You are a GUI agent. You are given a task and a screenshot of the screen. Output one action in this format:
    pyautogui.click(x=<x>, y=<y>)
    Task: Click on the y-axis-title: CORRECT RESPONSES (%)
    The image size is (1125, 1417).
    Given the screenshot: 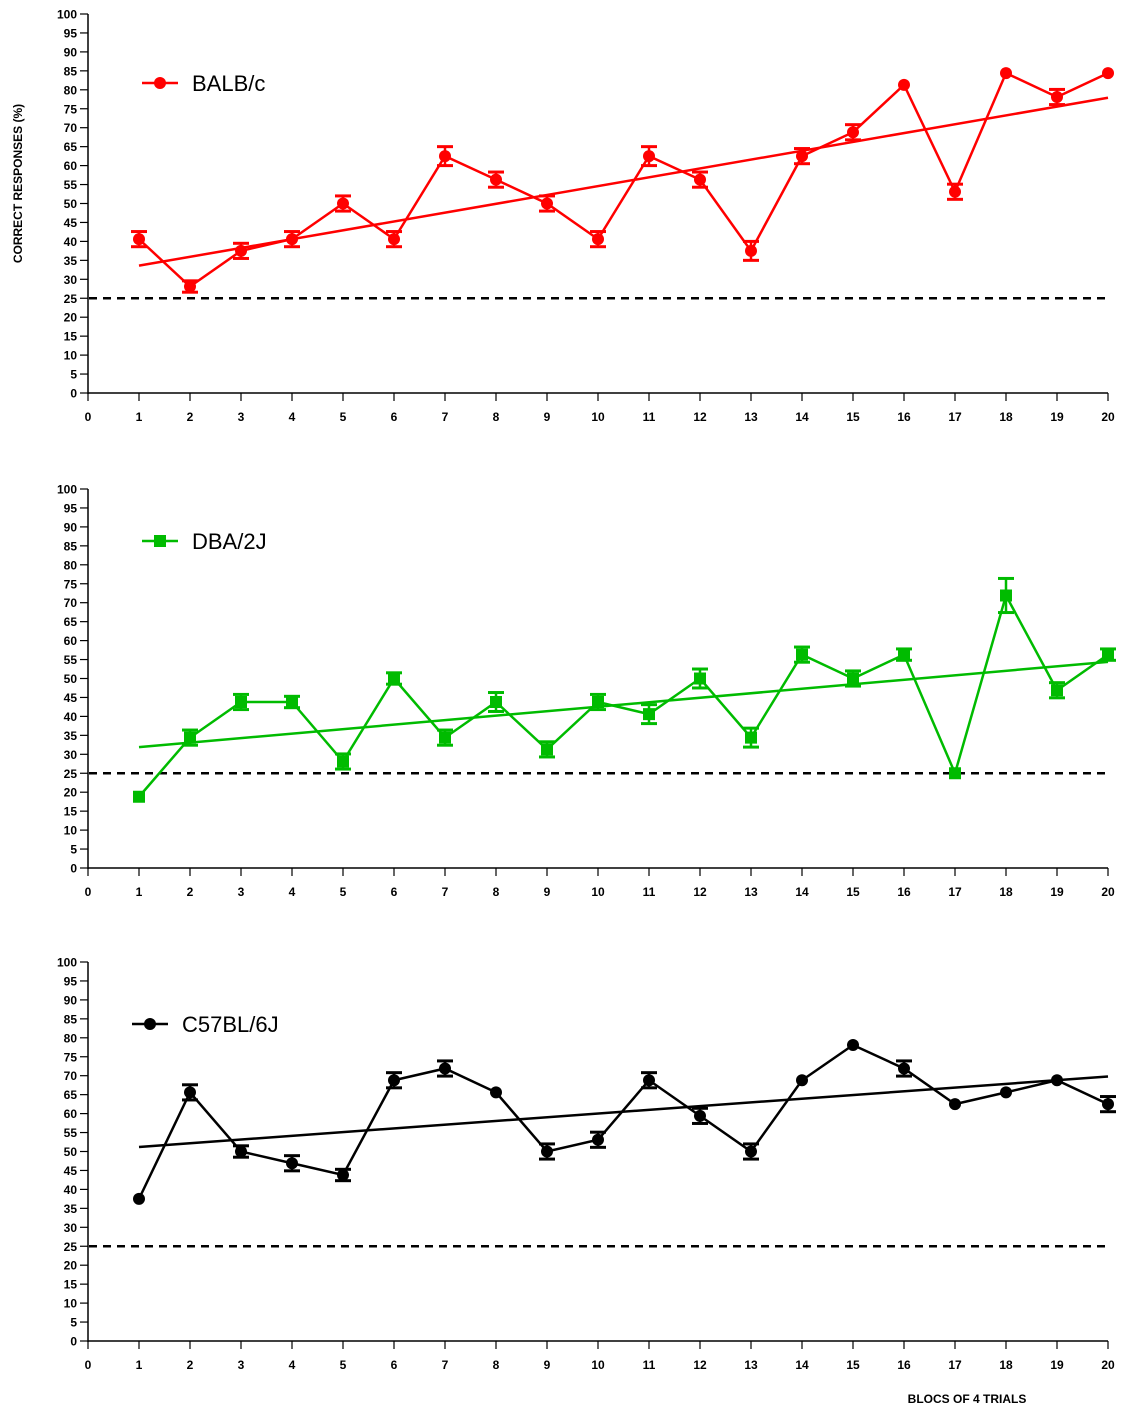 What is the action you would take?
    pyautogui.click(x=18, y=183)
    